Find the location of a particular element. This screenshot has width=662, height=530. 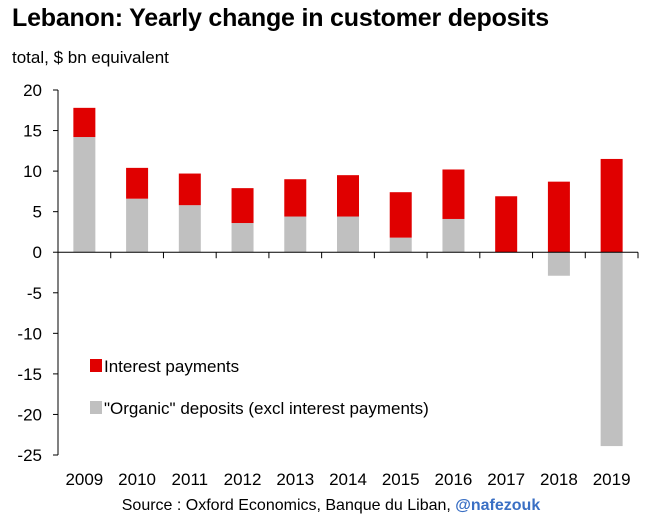

author-handle: @nafezouk is located at coordinates (498, 505).